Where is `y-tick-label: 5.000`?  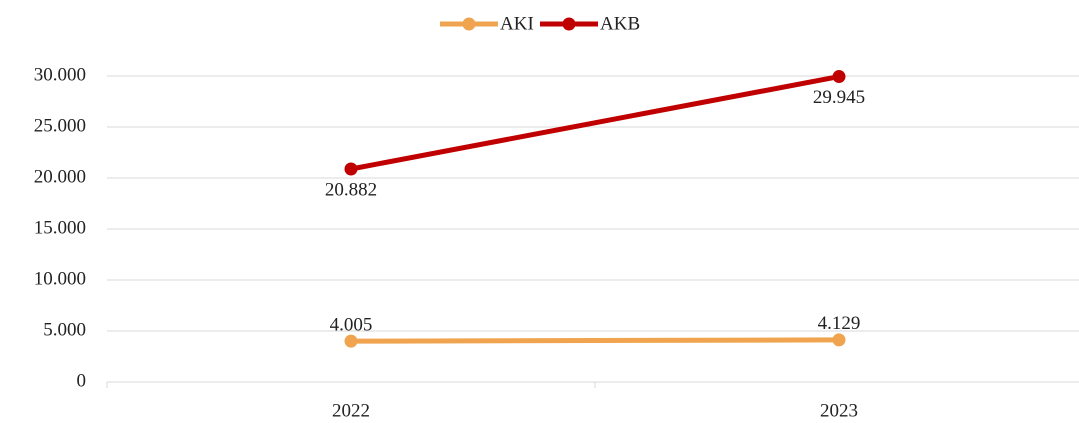
y-tick-label: 5.000 is located at coordinates (64, 329).